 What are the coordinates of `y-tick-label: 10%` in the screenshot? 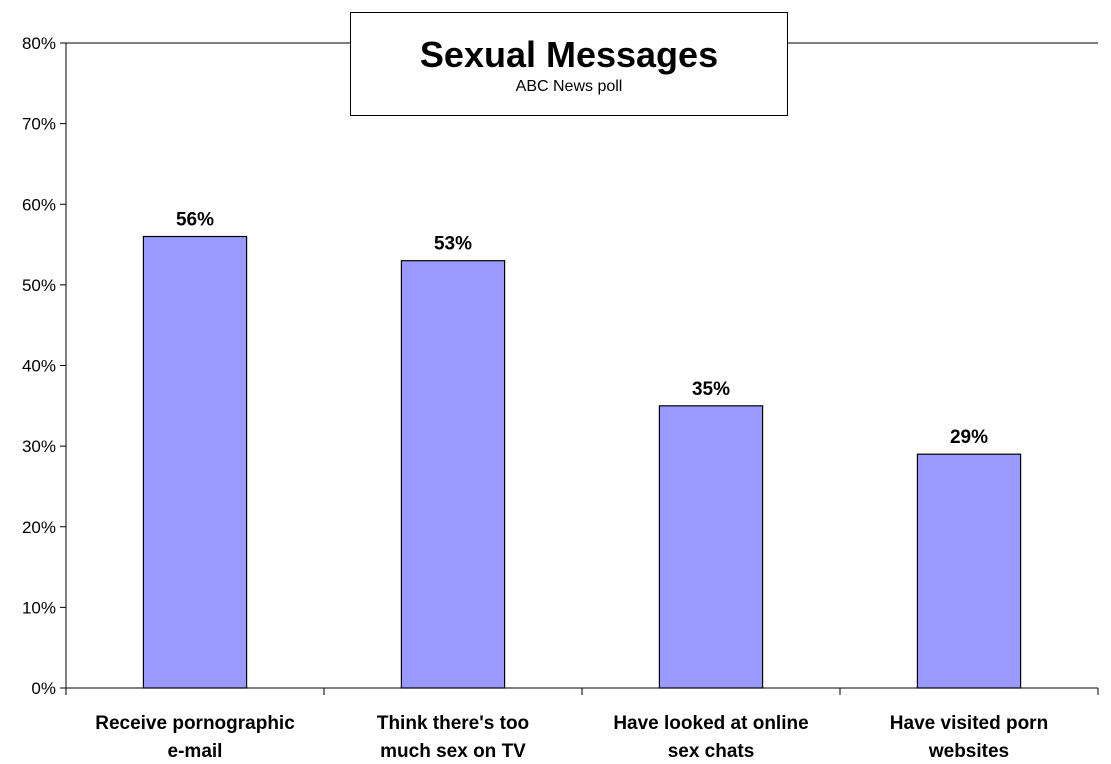 It's located at (39, 607).